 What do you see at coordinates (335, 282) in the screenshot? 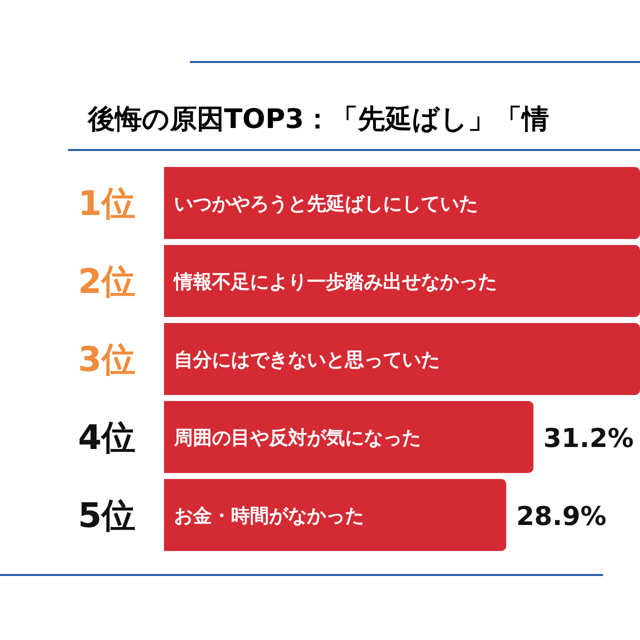
I see `y-tick-label: 情報不足により一歩踏み出せなかった` at bounding box center [335, 282].